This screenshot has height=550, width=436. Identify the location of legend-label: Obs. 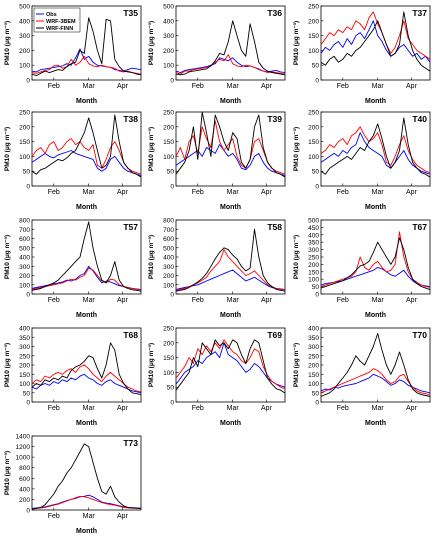
(51, 15).